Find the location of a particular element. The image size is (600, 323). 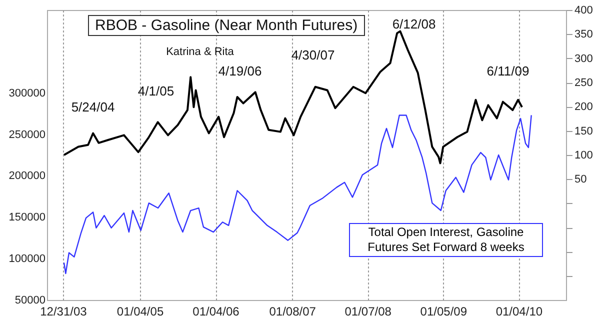

x-tick-label: 01/04/06 is located at coordinates (216, 311).